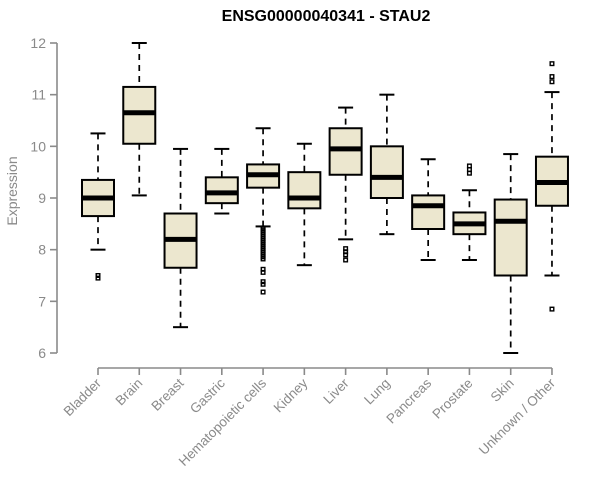 The image size is (600, 500). I want to click on boxplot-pancreas, so click(428, 209).